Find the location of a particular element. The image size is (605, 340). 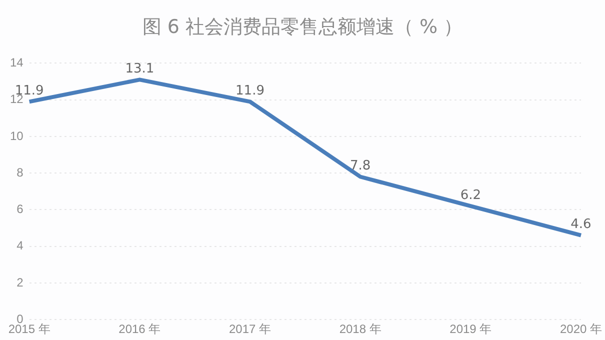

data-label: 11.9 is located at coordinates (250, 91).